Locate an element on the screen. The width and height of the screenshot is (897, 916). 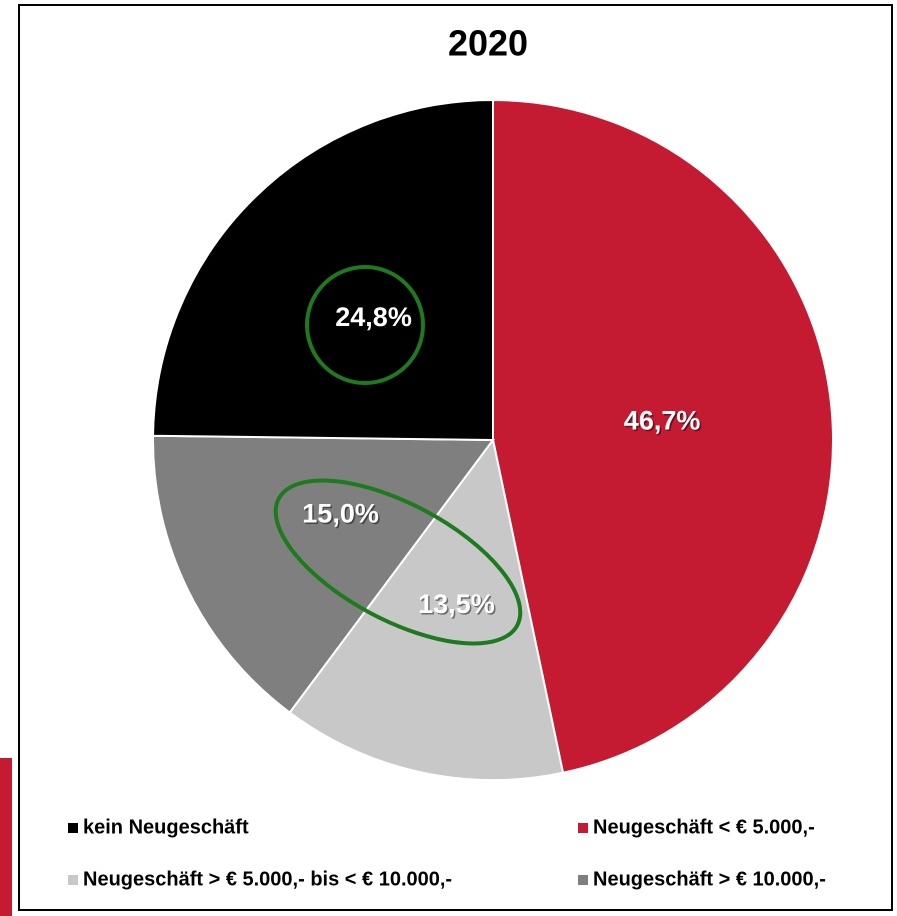
value-label-shadow: 15,0% is located at coordinates (342, 515).